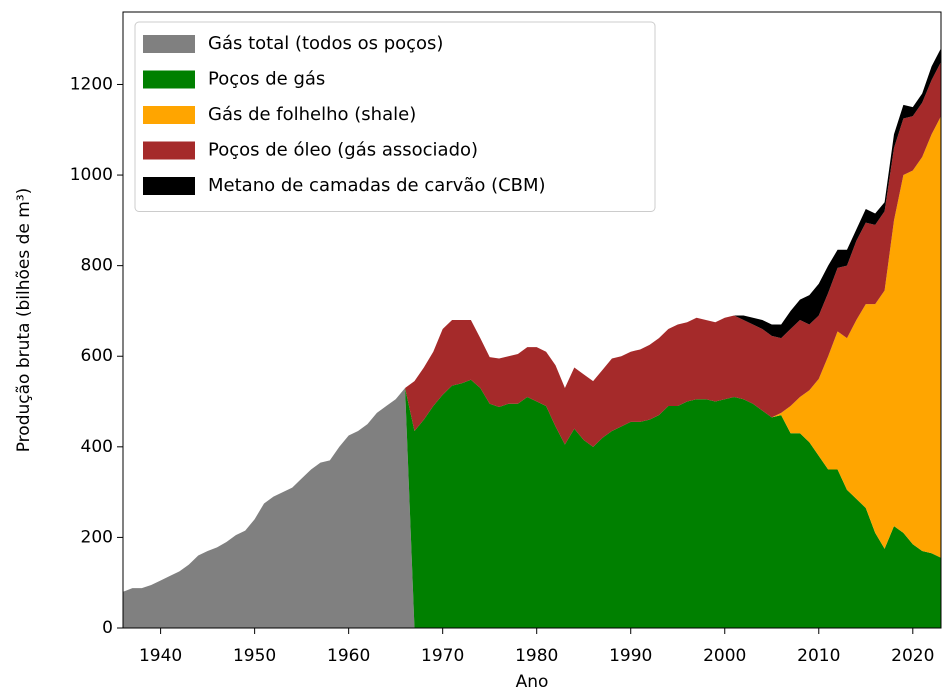 The height and width of the screenshot is (693, 942). I want to click on y-tick-label: 400, so click(97, 447).